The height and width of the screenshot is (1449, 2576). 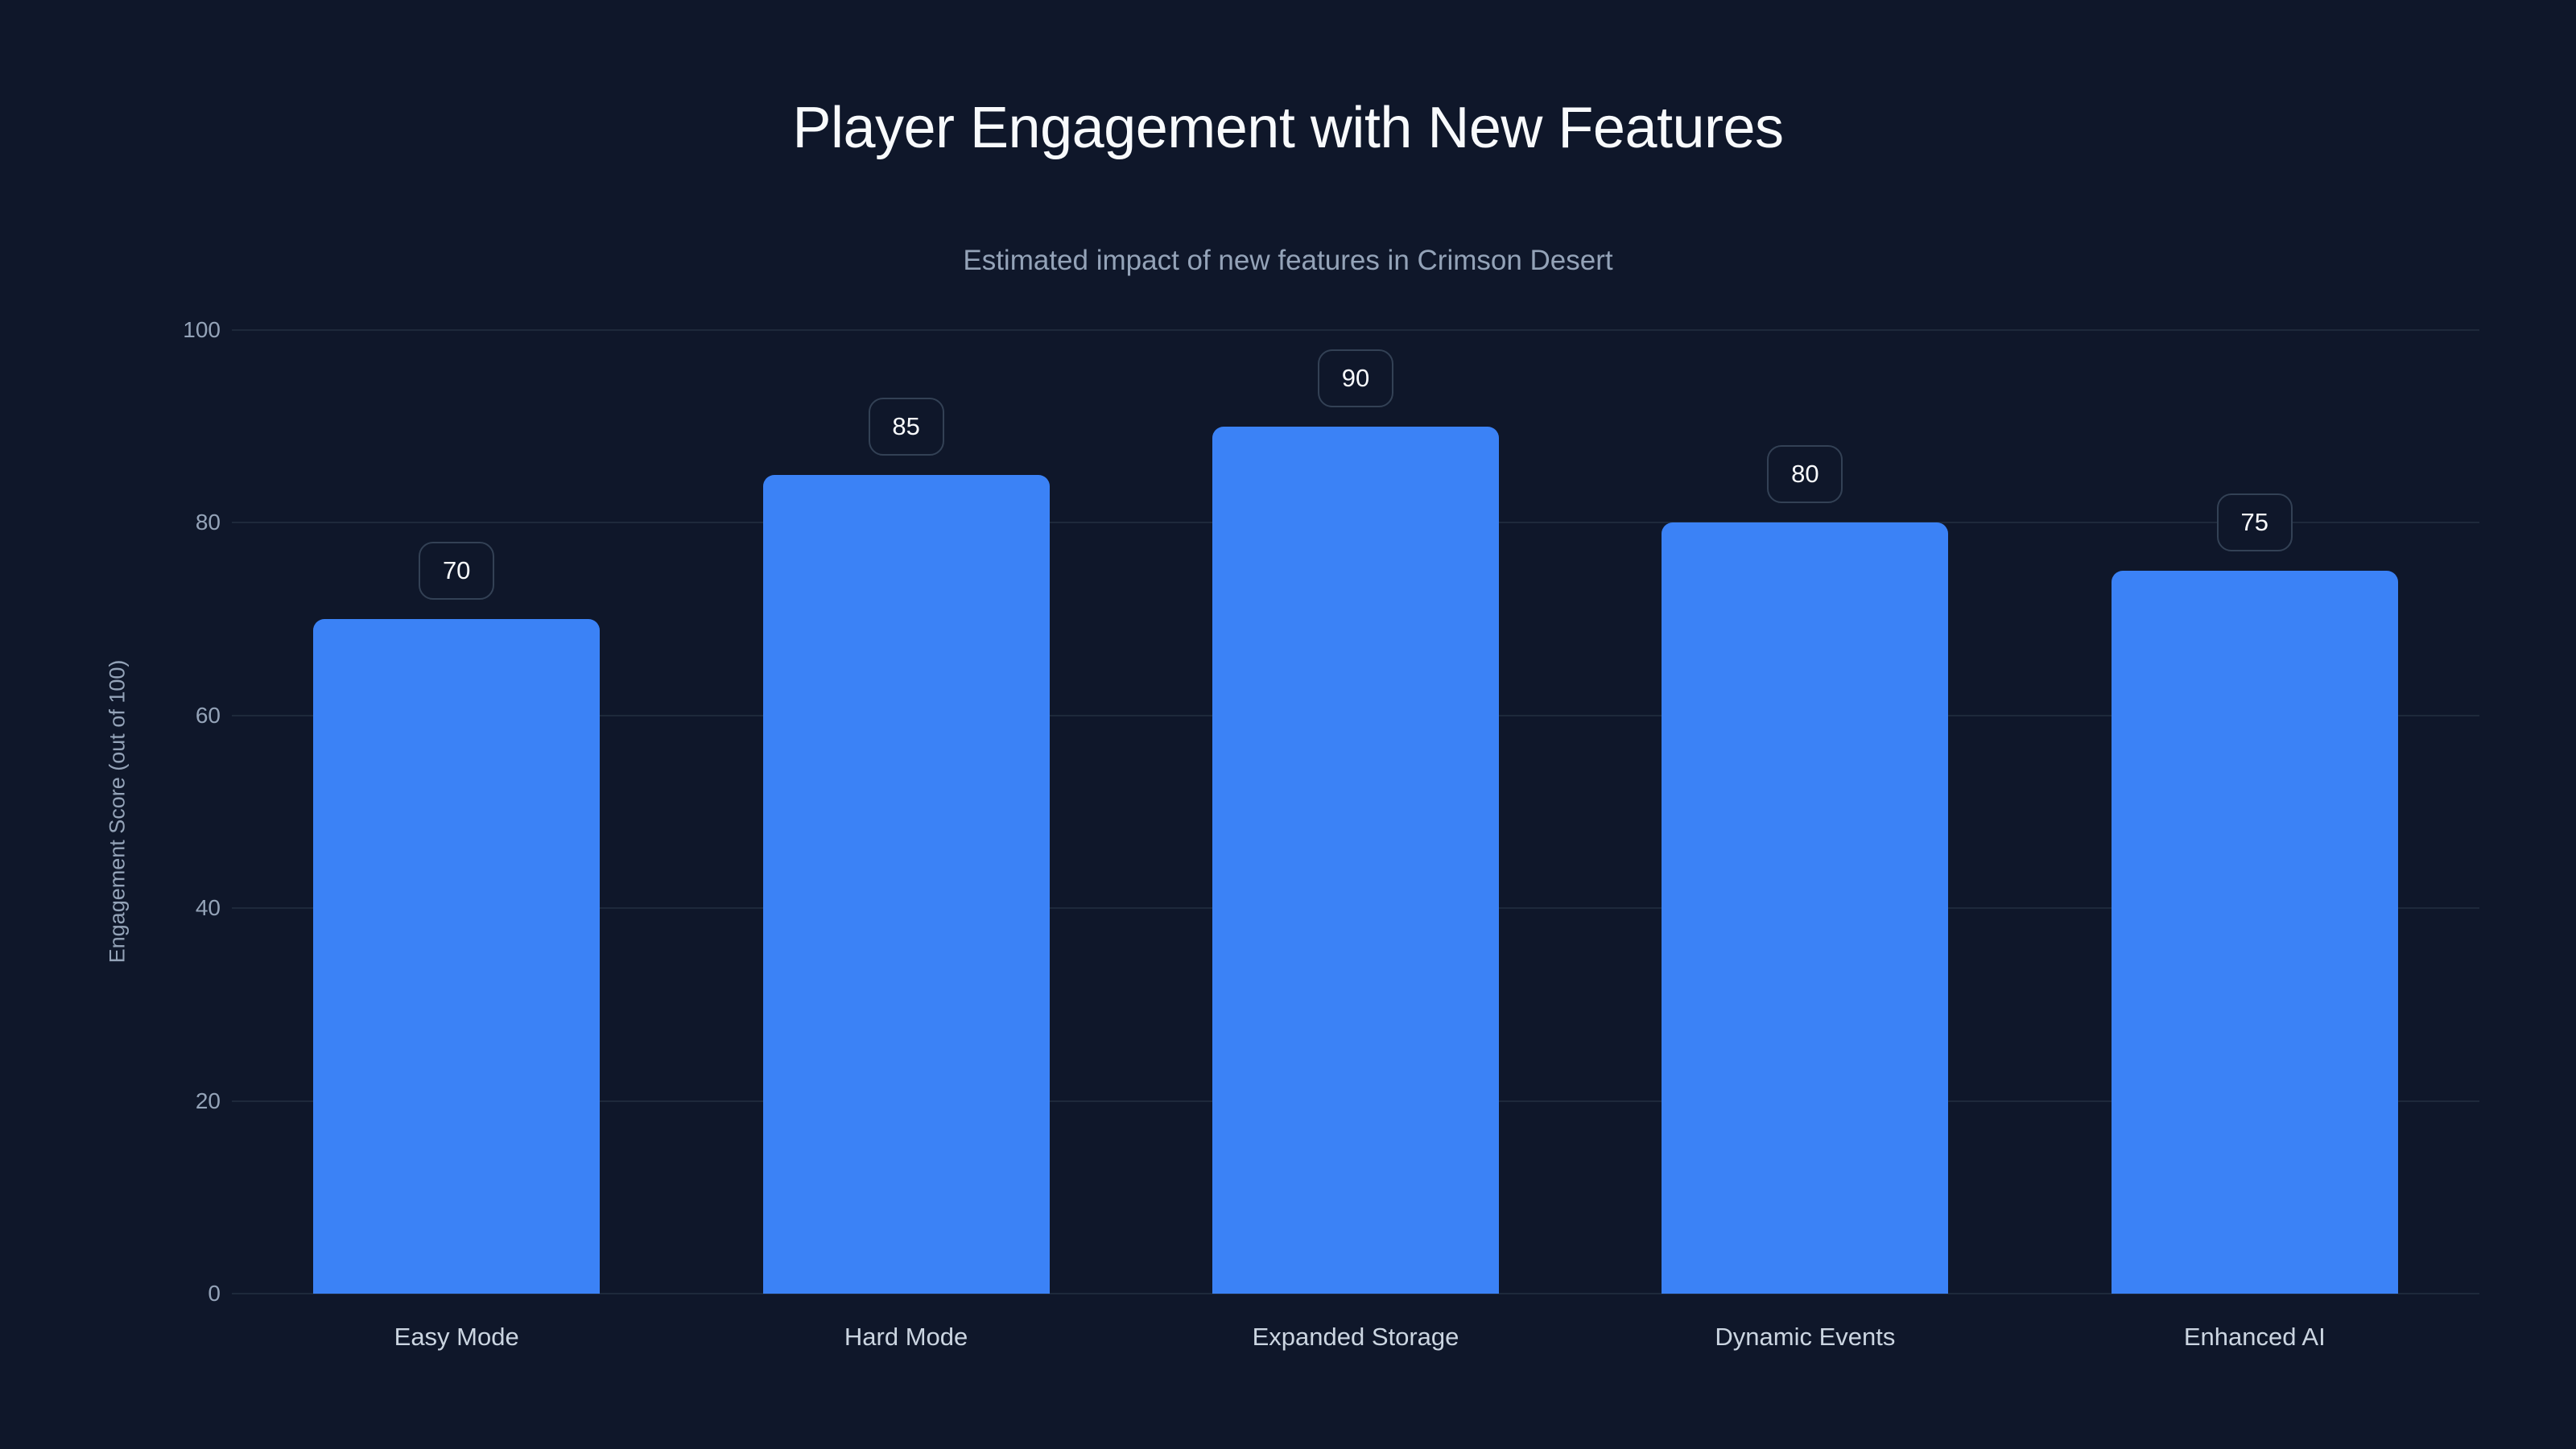 What do you see at coordinates (202, 329) in the screenshot?
I see `y-tick-label: 100` at bounding box center [202, 329].